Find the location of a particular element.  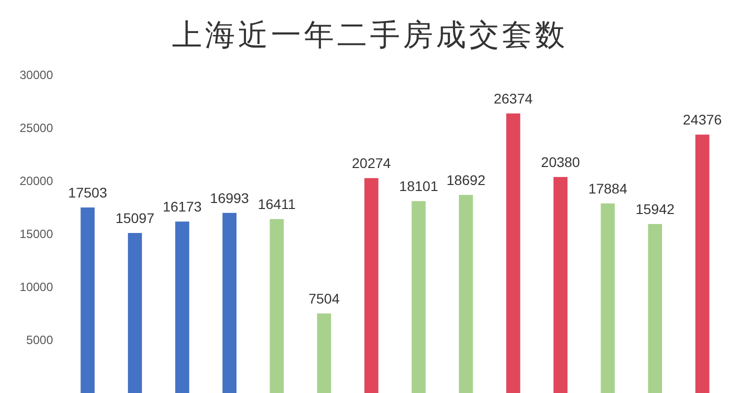

y-tick-label: 25000 is located at coordinates (37, 128).